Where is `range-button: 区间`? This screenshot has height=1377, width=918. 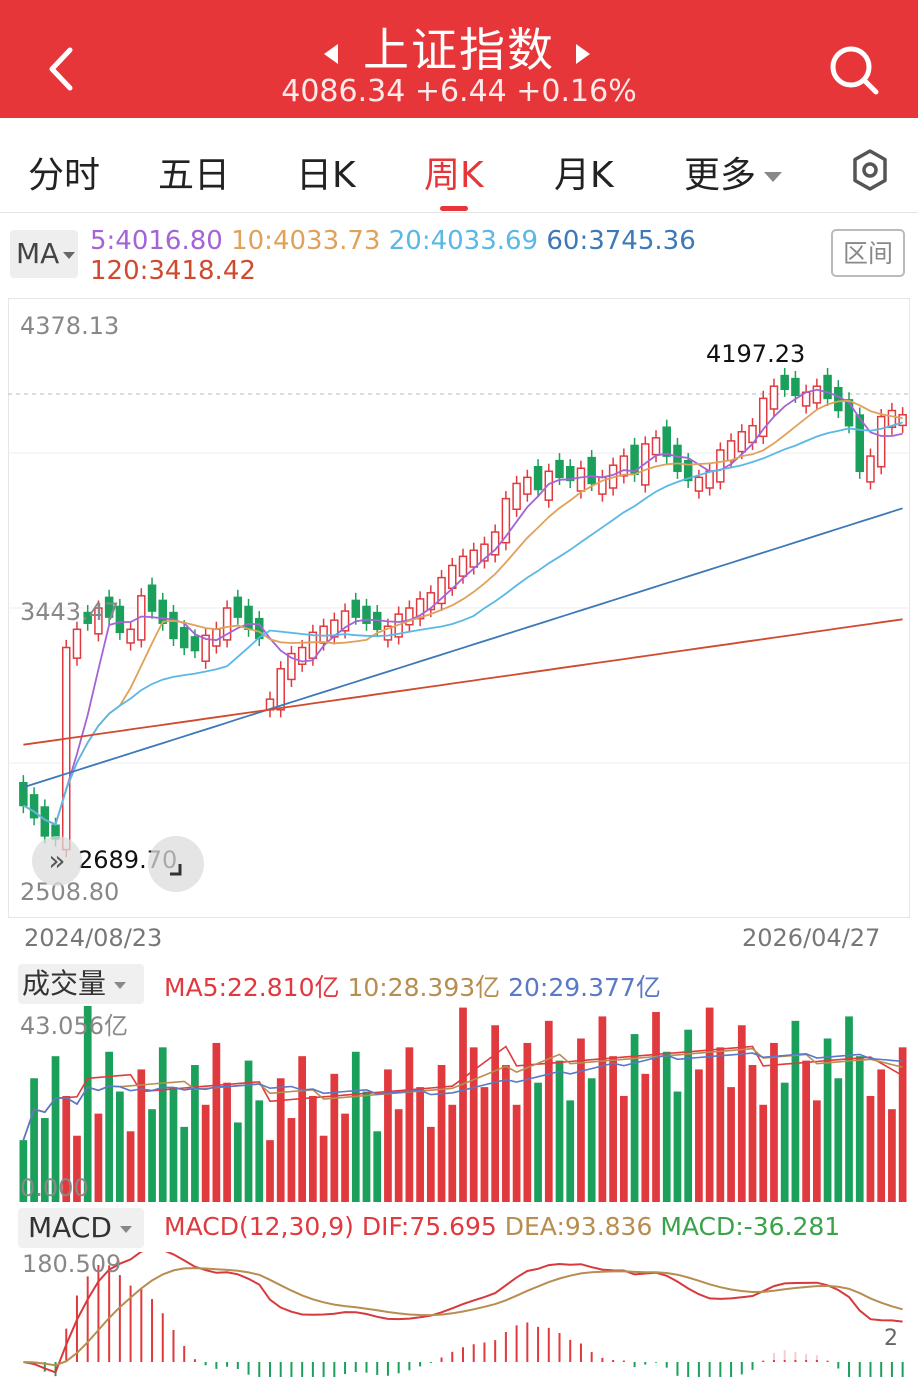 range-button: 区间 is located at coordinates (868, 253).